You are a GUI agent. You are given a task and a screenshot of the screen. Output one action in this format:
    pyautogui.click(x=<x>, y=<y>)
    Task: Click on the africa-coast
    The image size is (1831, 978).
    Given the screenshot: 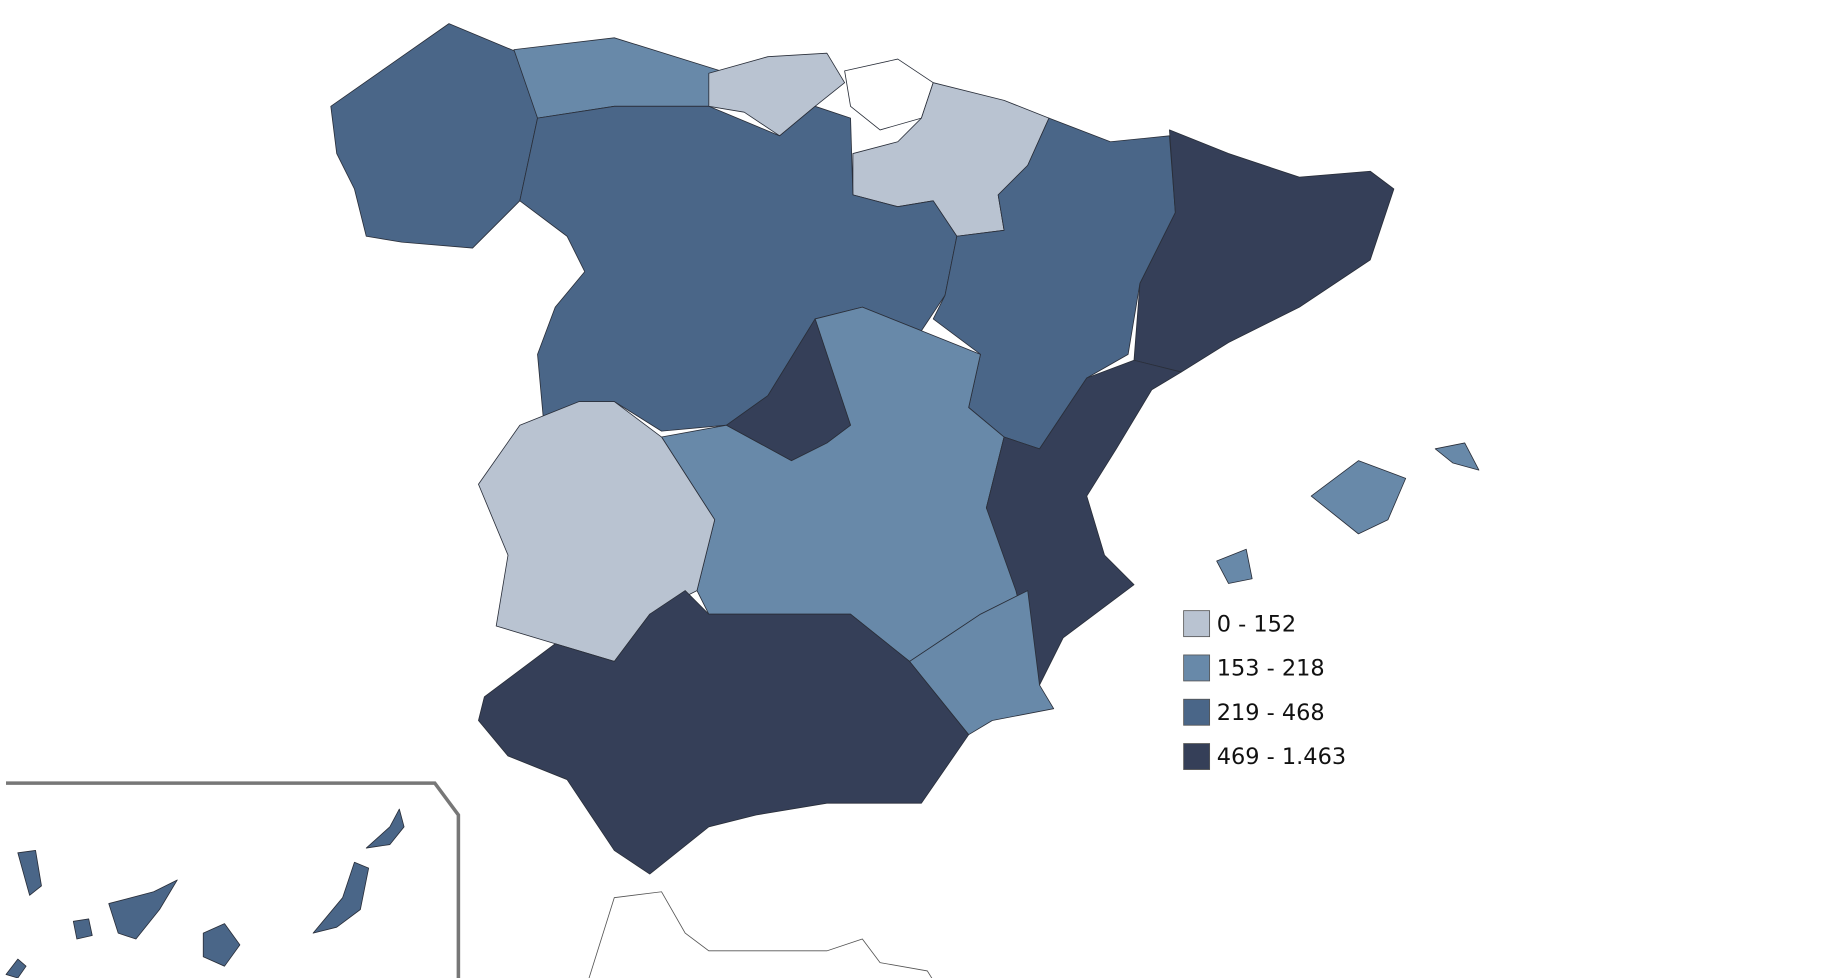 What is the action you would take?
    pyautogui.click(x=760, y=934)
    